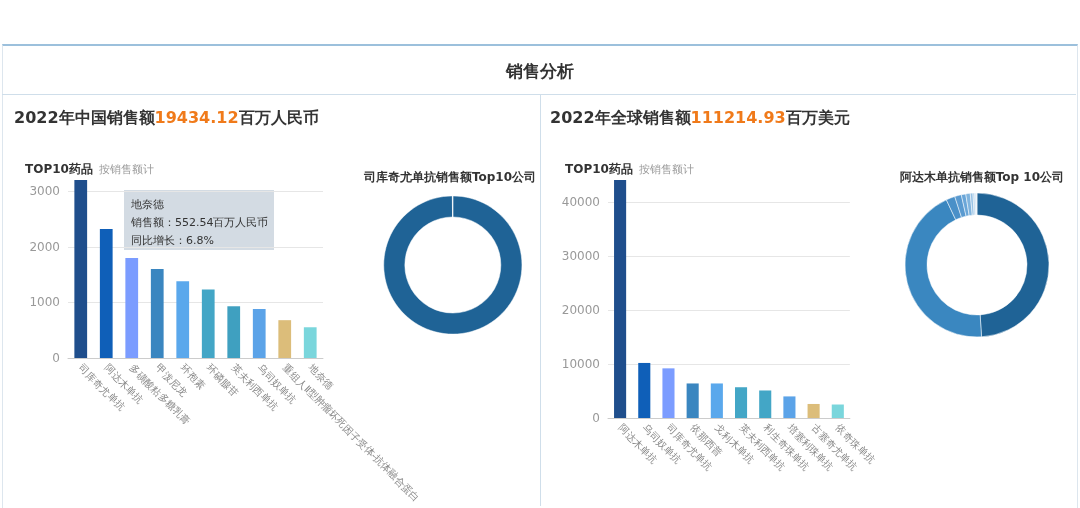  What do you see at coordinates (580, 202) in the screenshot?
I see `y-tick-label: 40000` at bounding box center [580, 202].